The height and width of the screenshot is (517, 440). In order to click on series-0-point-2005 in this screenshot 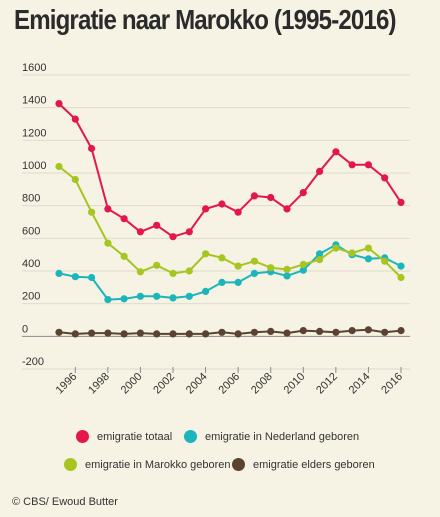, I will do `click(222, 204)`.